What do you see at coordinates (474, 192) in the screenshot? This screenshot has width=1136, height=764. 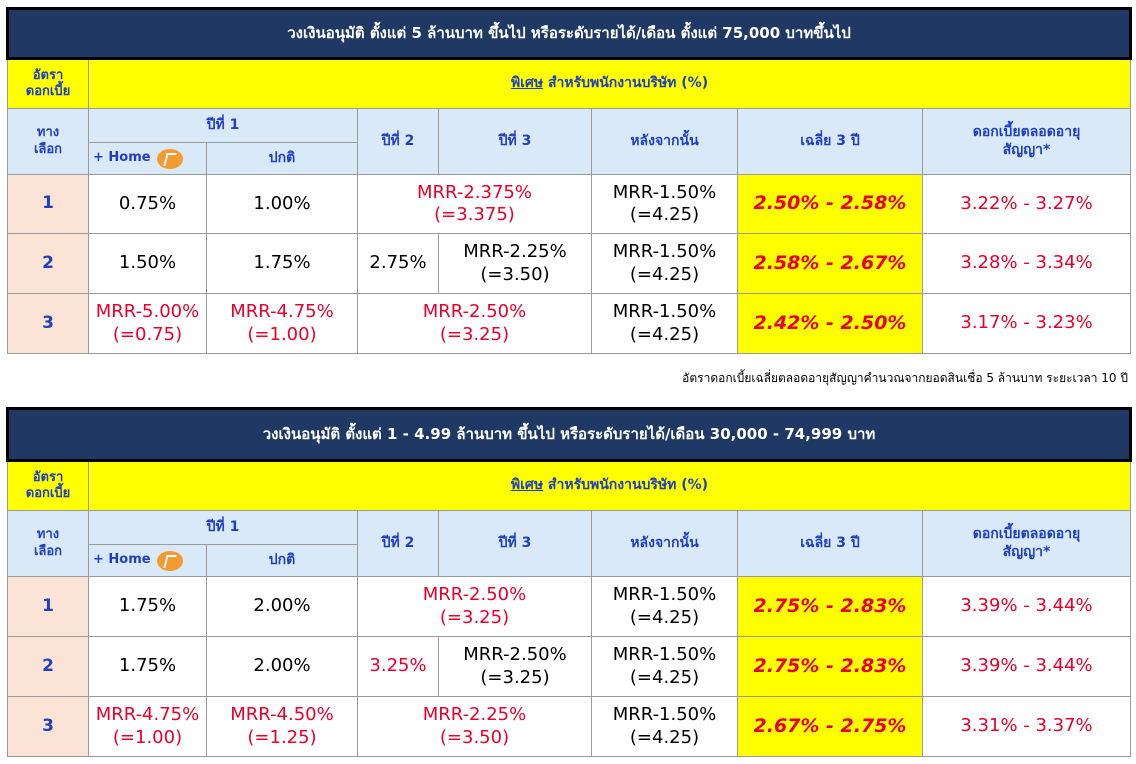 I see `year2-3-rate-line1: MRR-2.375%` at bounding box center [474, 192].